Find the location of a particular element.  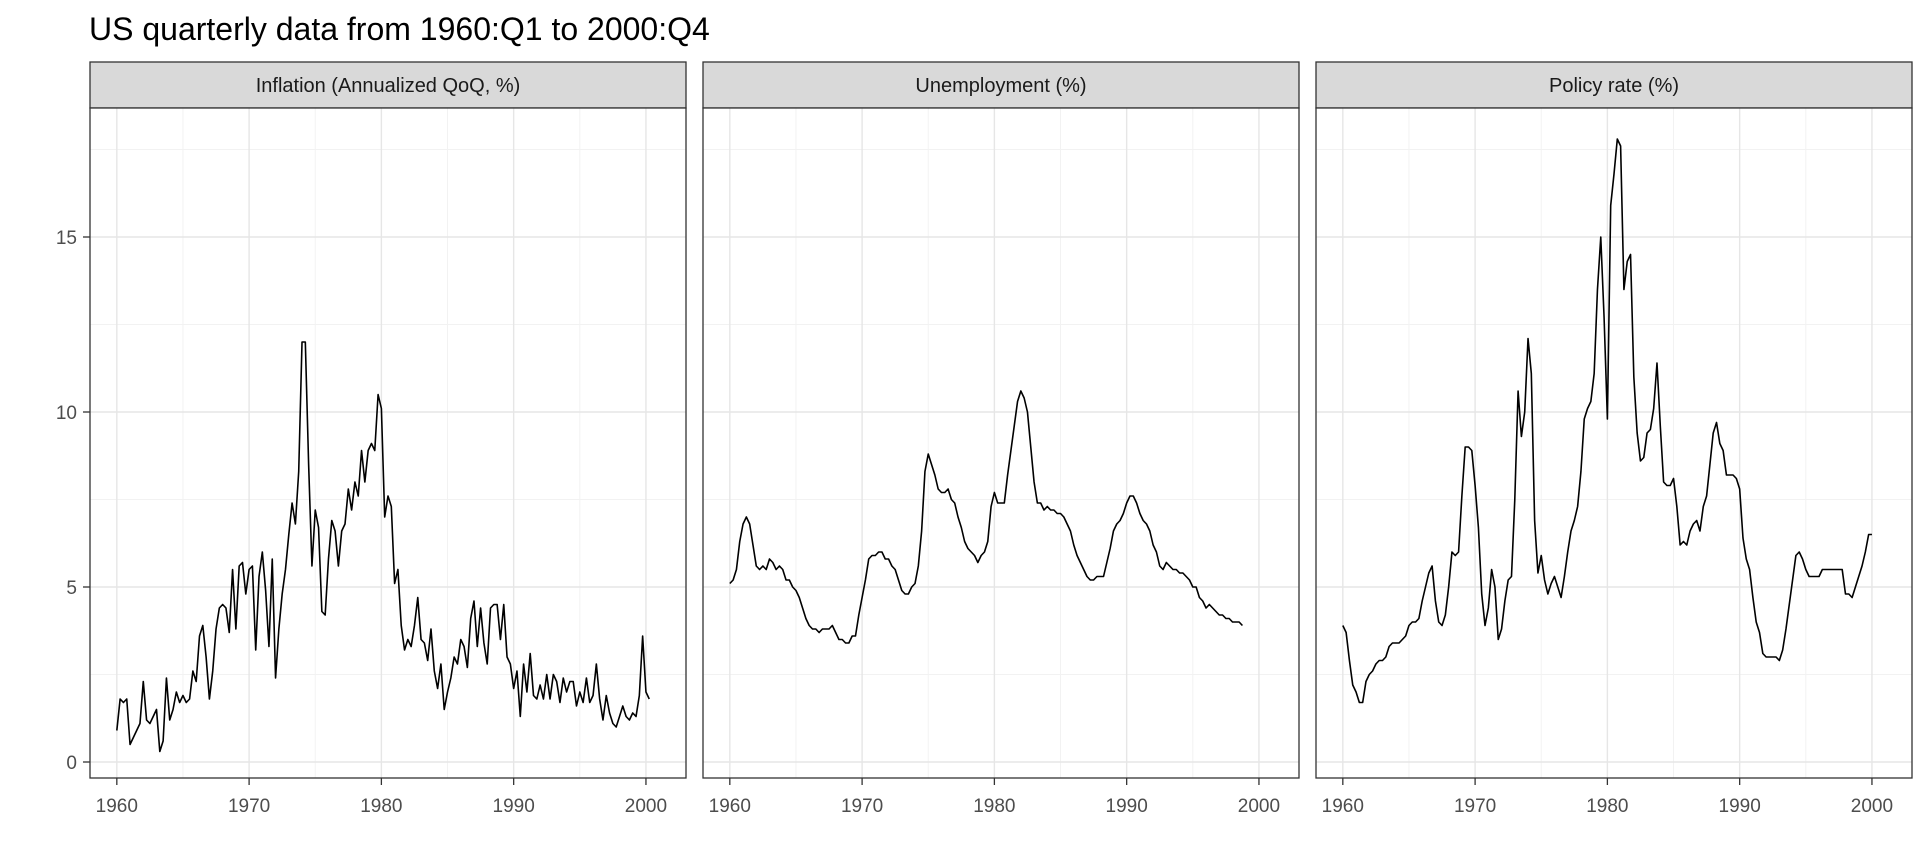

facet-strip-label: Inflation (Annualized QoQ, %) is located at coordinates (388, 86).